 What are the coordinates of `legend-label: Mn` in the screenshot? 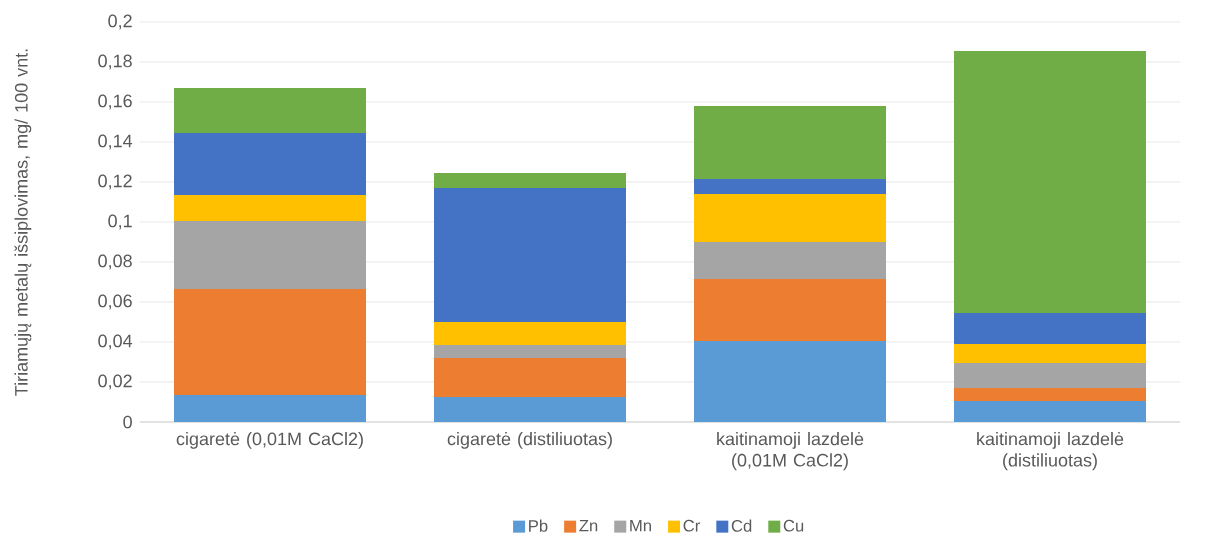 It's located at (640, 525).